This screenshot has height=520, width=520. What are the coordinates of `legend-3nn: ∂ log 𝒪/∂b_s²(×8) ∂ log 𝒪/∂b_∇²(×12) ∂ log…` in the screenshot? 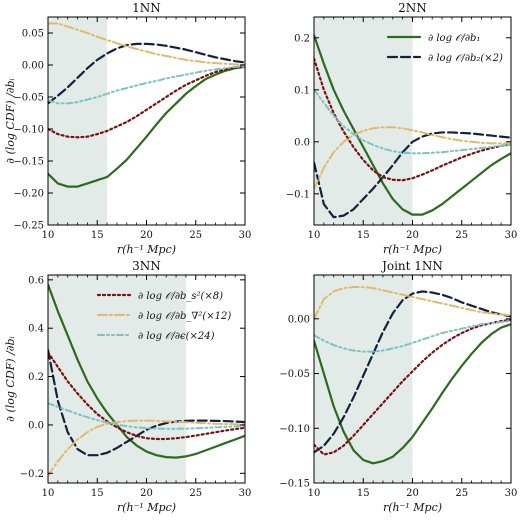 It's located at (163, 316).